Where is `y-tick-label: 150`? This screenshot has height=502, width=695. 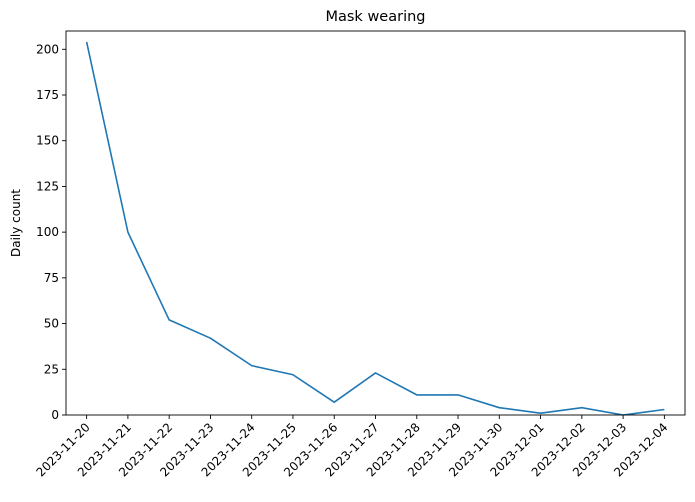 y-tick-label: 150 is located at coordinates (47, 141).